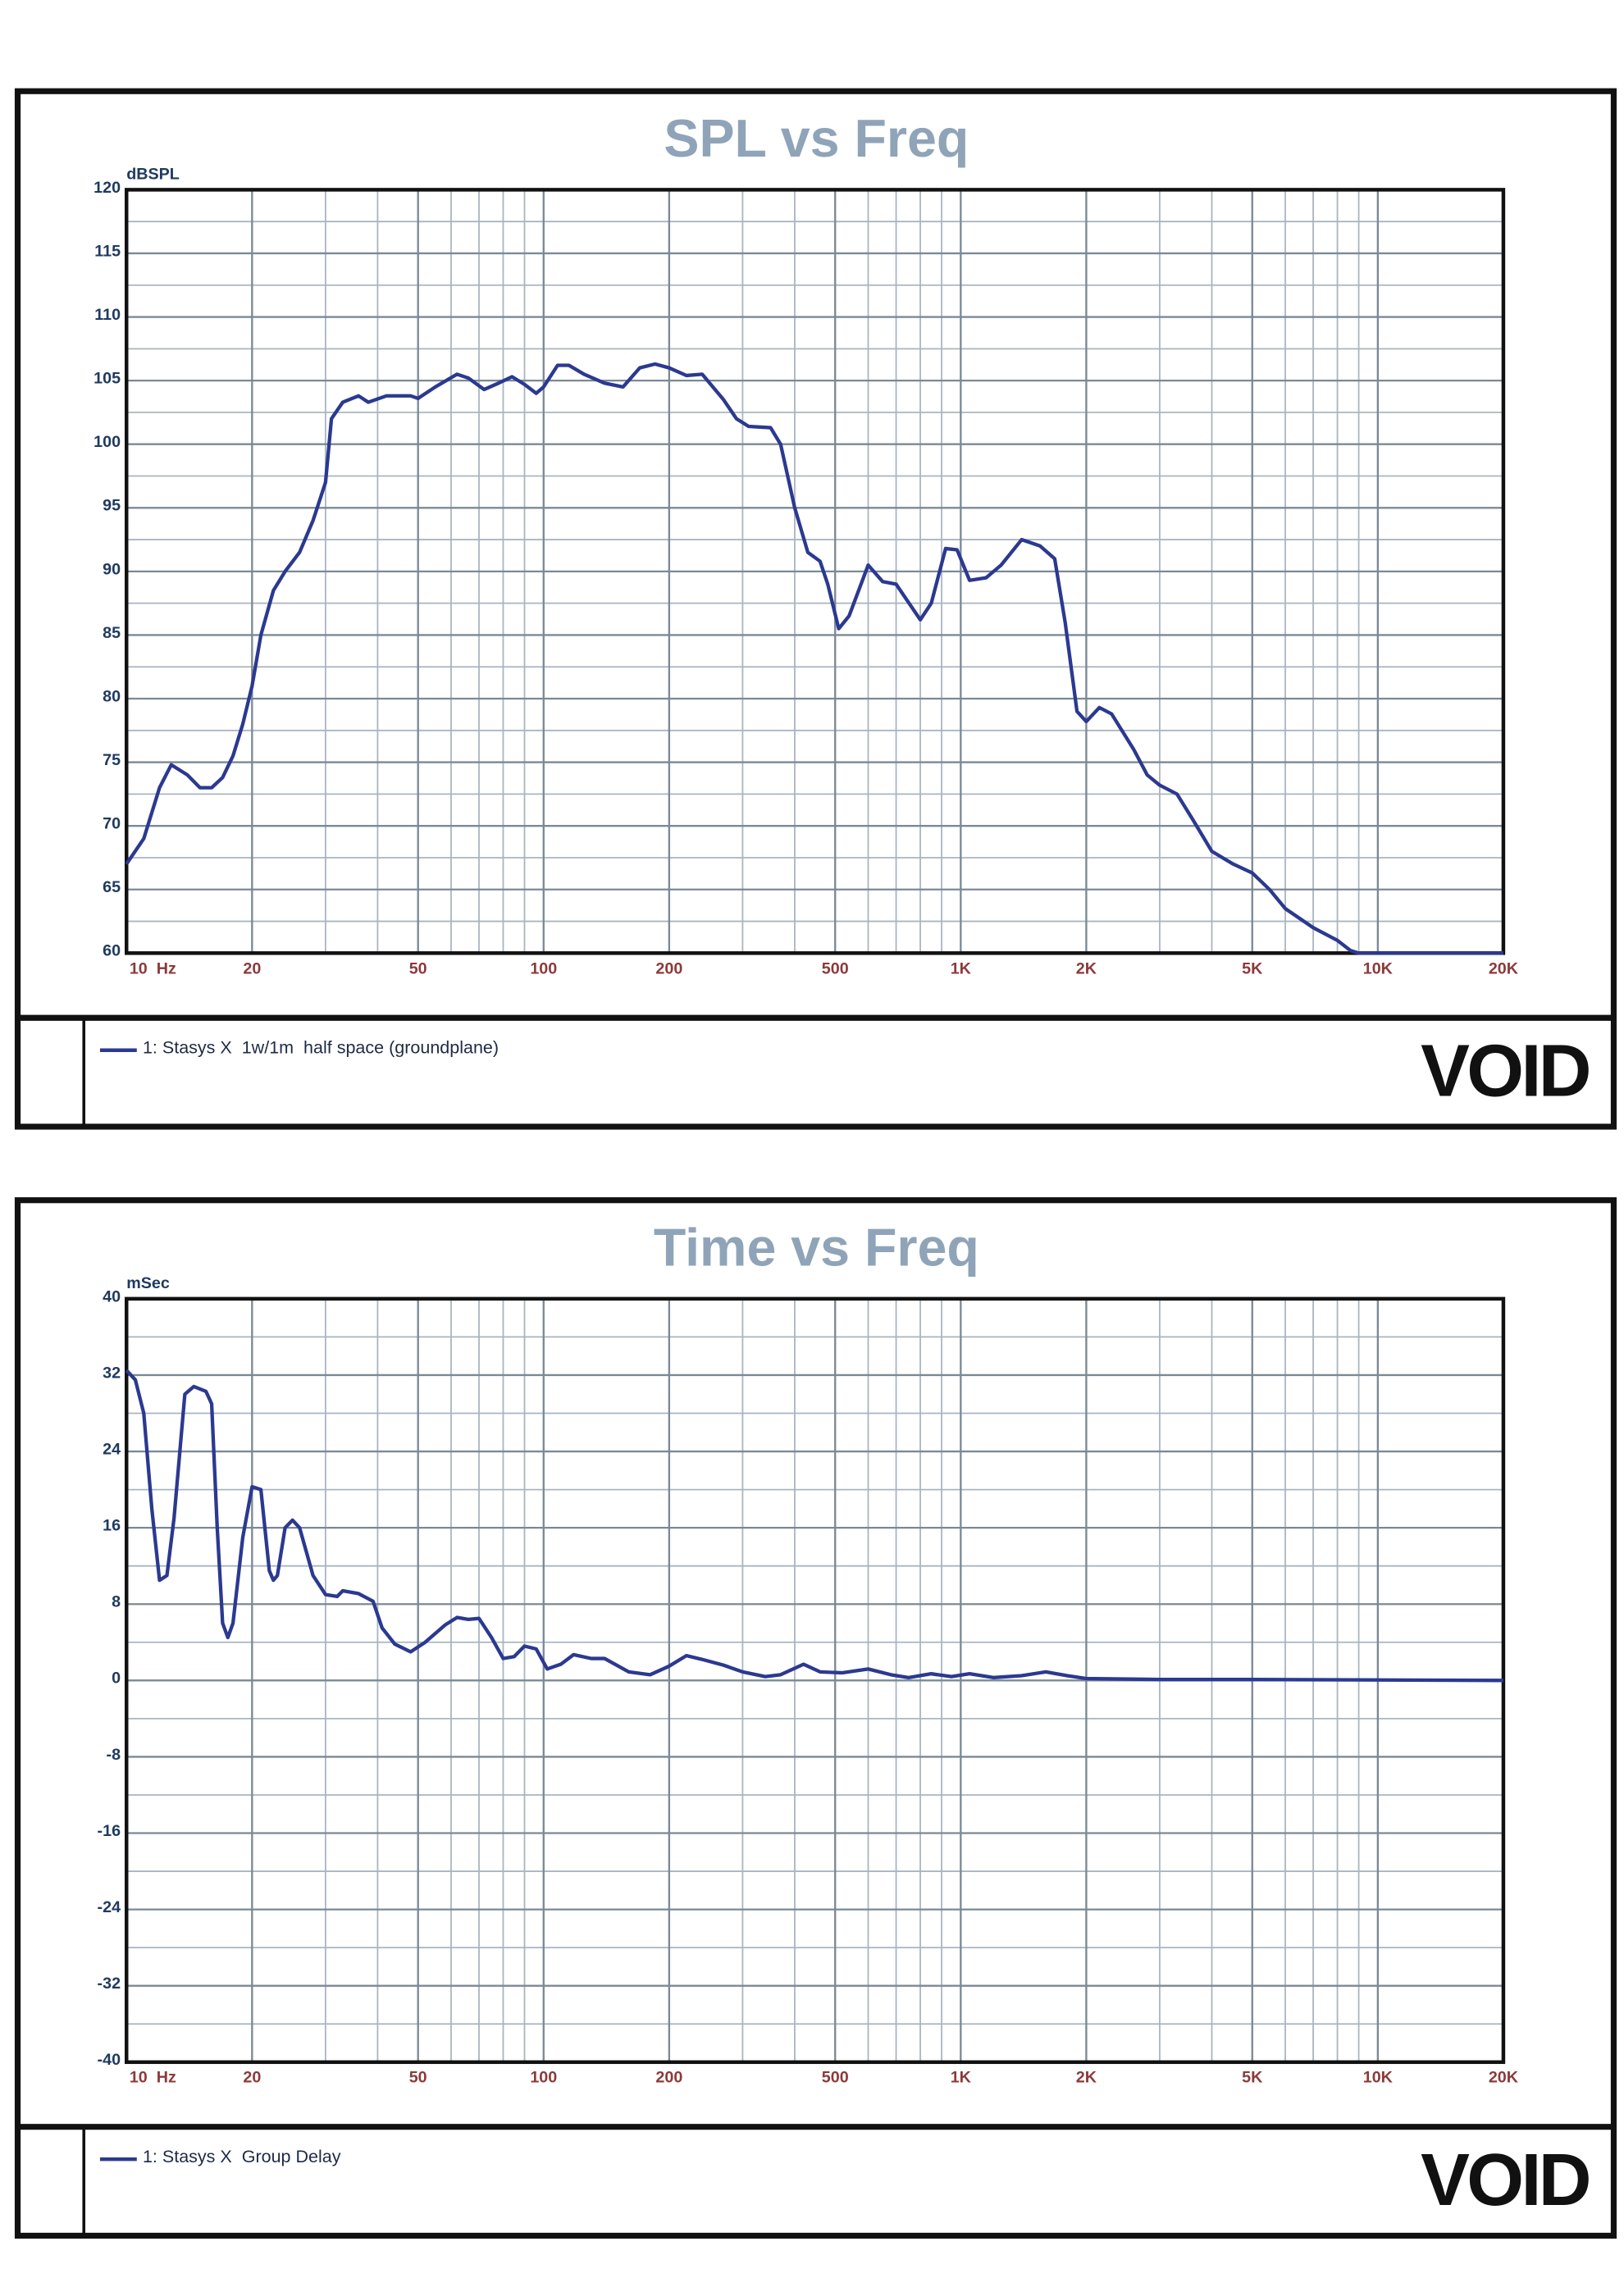 The height and width of the screenshot is (2296, 1624). Describe the element at coordinates (112, 1373) in the screenshot. I see `y-tick-label: 32` at that location.